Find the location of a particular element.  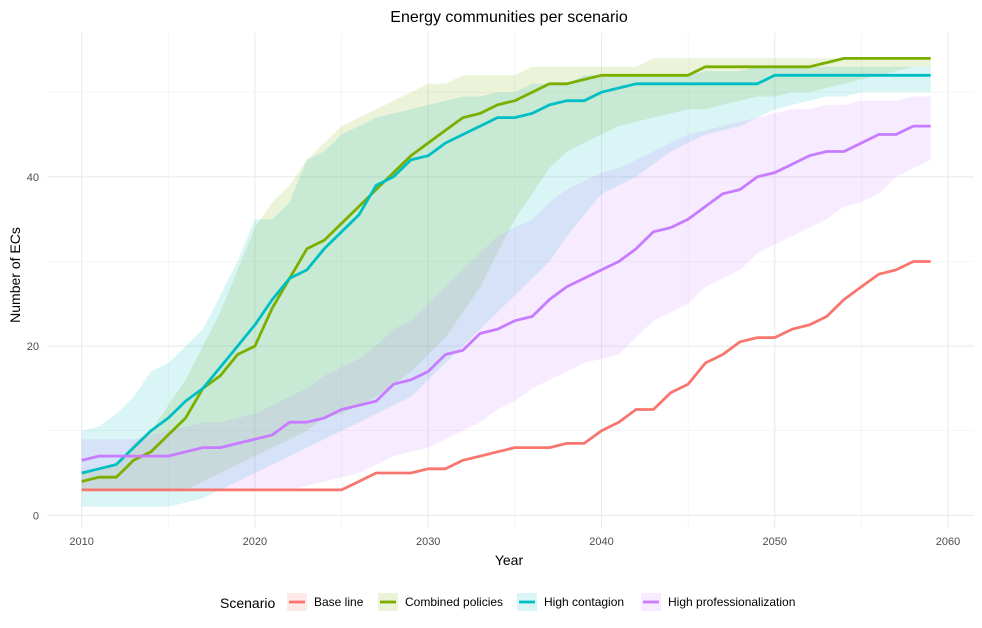

x-tick-label: 2030 is located at coordinates (428, 542).